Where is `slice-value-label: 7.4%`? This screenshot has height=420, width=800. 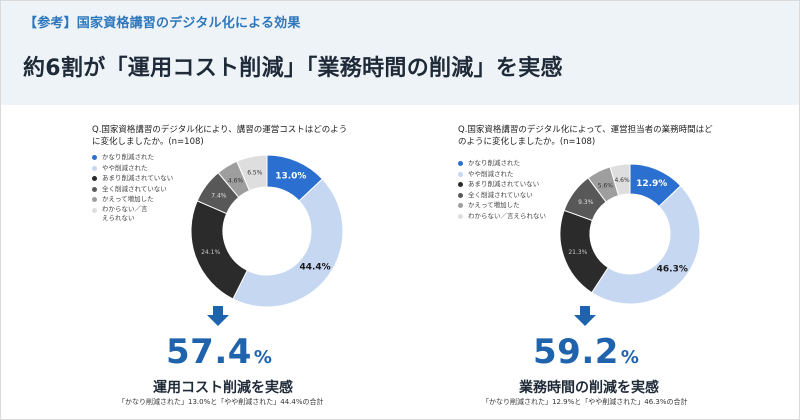 slice-value-label: 7.4% is located at coordinates (219, 196).